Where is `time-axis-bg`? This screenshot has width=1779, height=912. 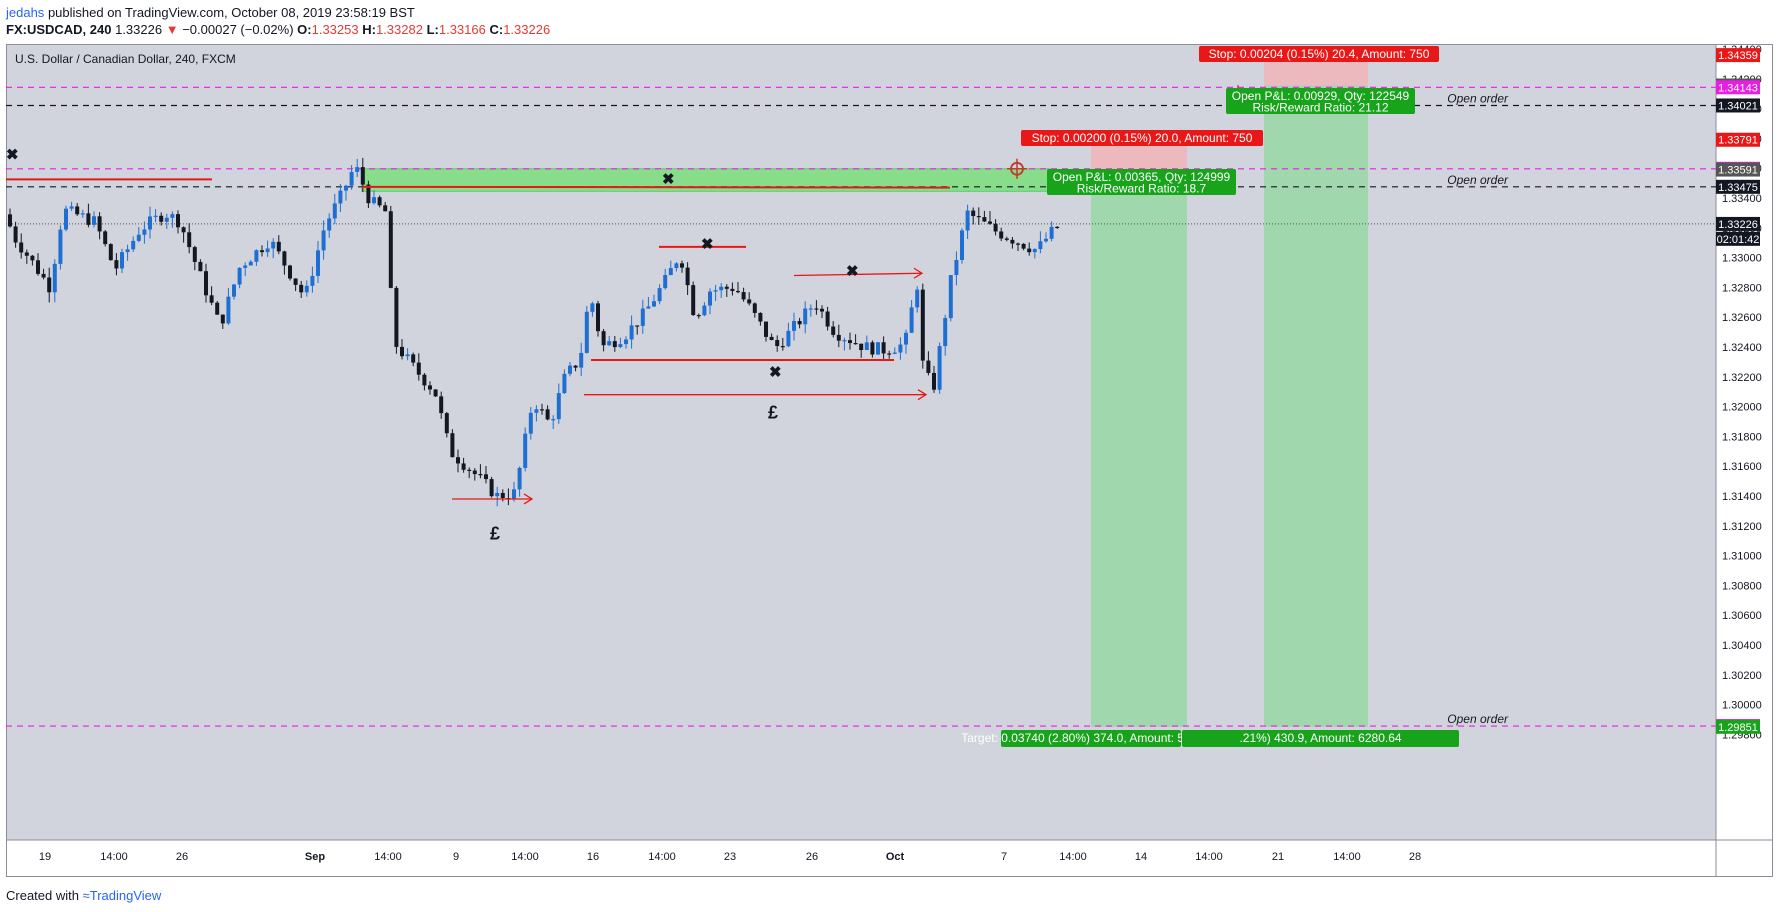 time-axis-bg is located at coordinates (861, 858).